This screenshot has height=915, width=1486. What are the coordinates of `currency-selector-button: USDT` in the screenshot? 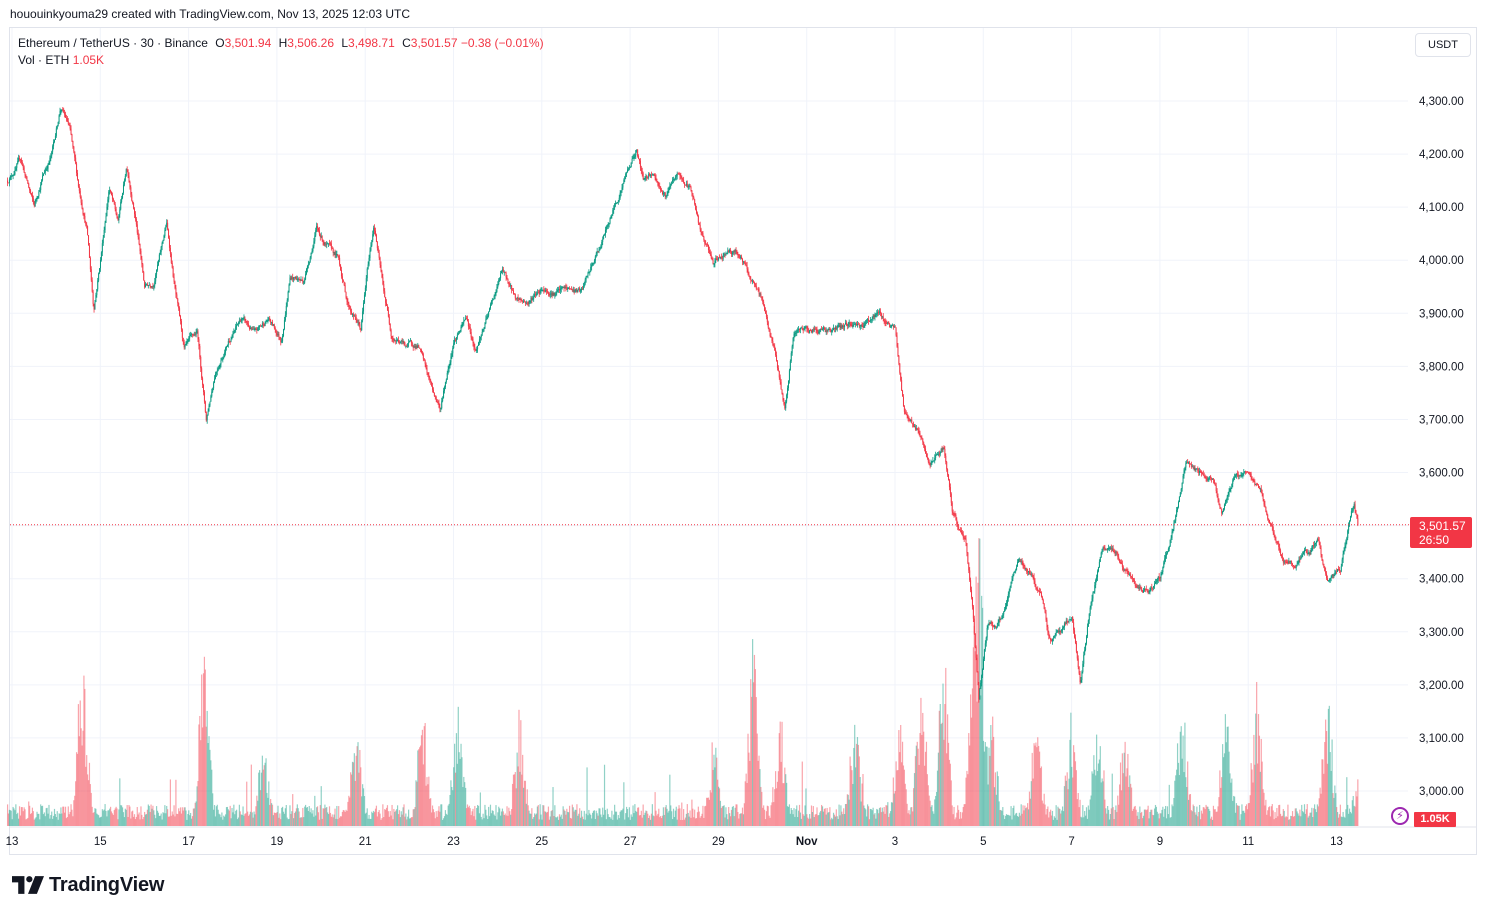 It's located at (1443, 45).